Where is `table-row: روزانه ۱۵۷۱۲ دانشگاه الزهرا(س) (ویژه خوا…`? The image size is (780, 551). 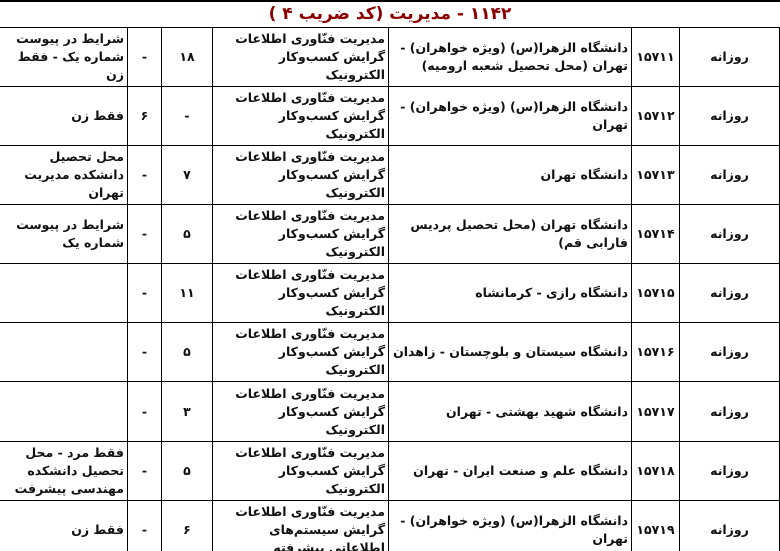
table-row: روزانه ۱۵۷۱۲ دانشگاه الزهرا(س) (ویژه خوا… is located at coordinates (390, 116).